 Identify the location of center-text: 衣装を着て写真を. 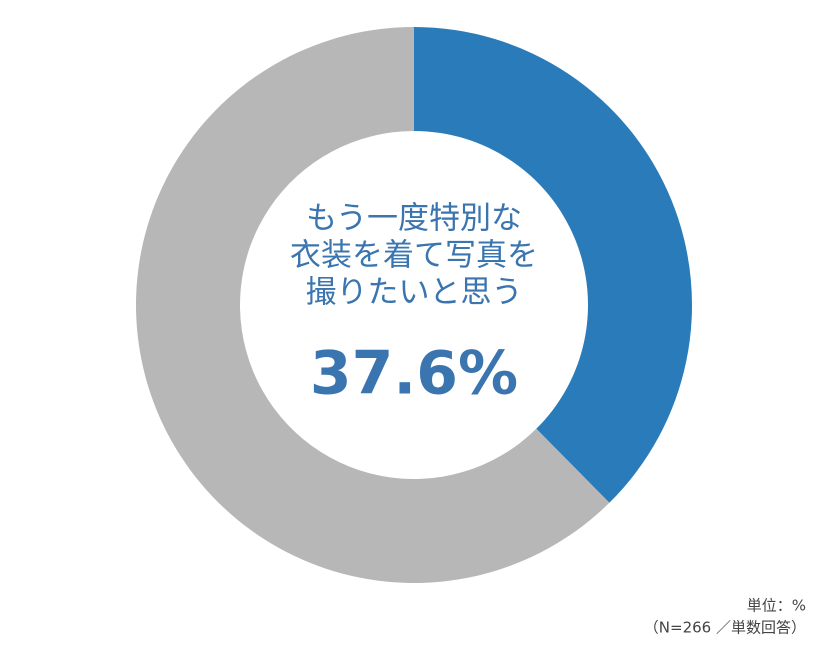
(414, 256).